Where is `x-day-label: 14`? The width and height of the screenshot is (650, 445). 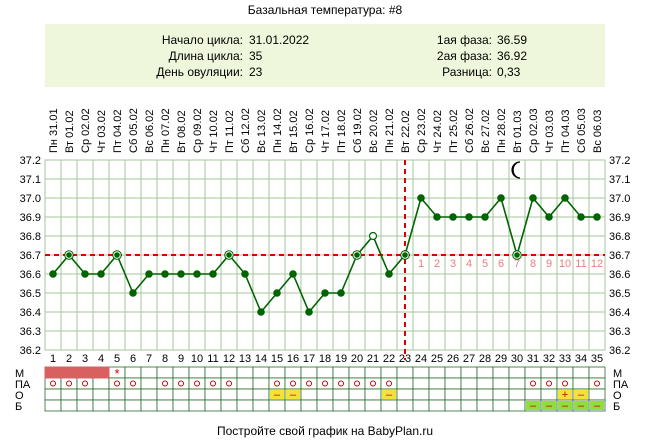 x-day-label: 14 is located at coordinates (261, 359).